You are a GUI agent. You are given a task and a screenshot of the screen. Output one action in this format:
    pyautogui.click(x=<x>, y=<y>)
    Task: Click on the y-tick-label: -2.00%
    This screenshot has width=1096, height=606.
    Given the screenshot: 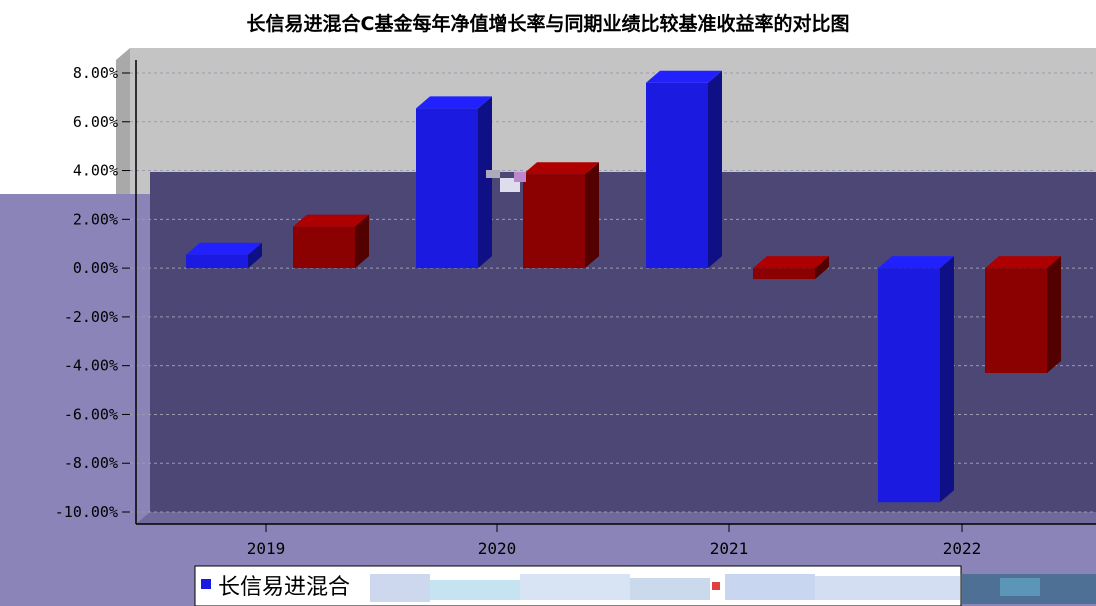 What is the action you would take?
    pyautogui.click(x=91, y=317)
    